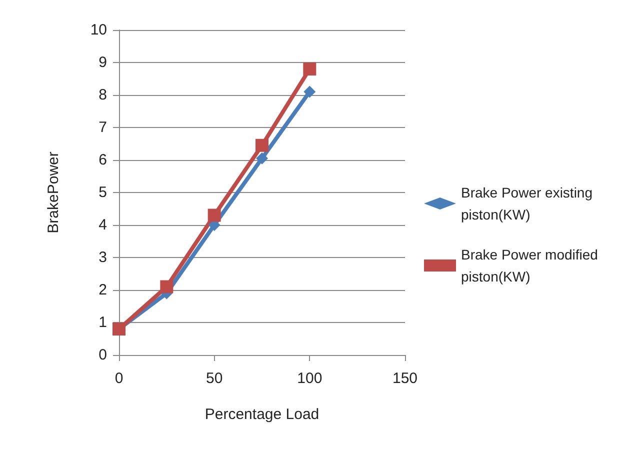 The width and height of the screenshot is (644, 469). Describe the element at coordinates (102, 62) in the screenshot. I see `y-tick-label: 9` at that location.